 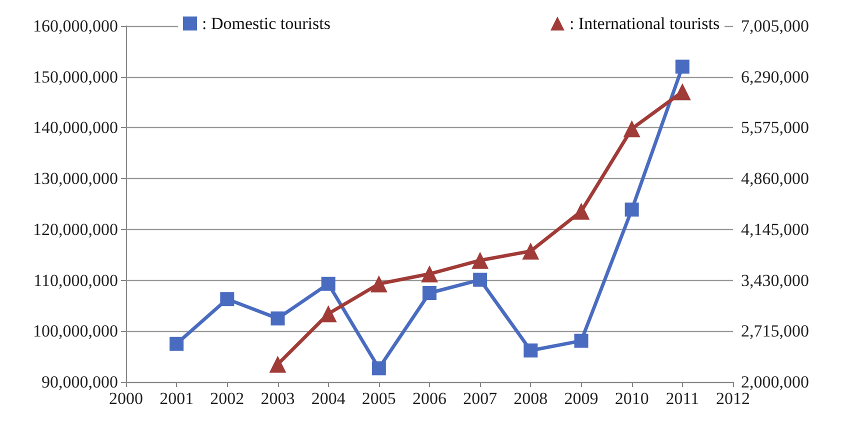 What do you see at coordinates (775, 229) in the screenshot?
I see `y2-tick-label: 4,145,000` at bounding box center [775, 229].